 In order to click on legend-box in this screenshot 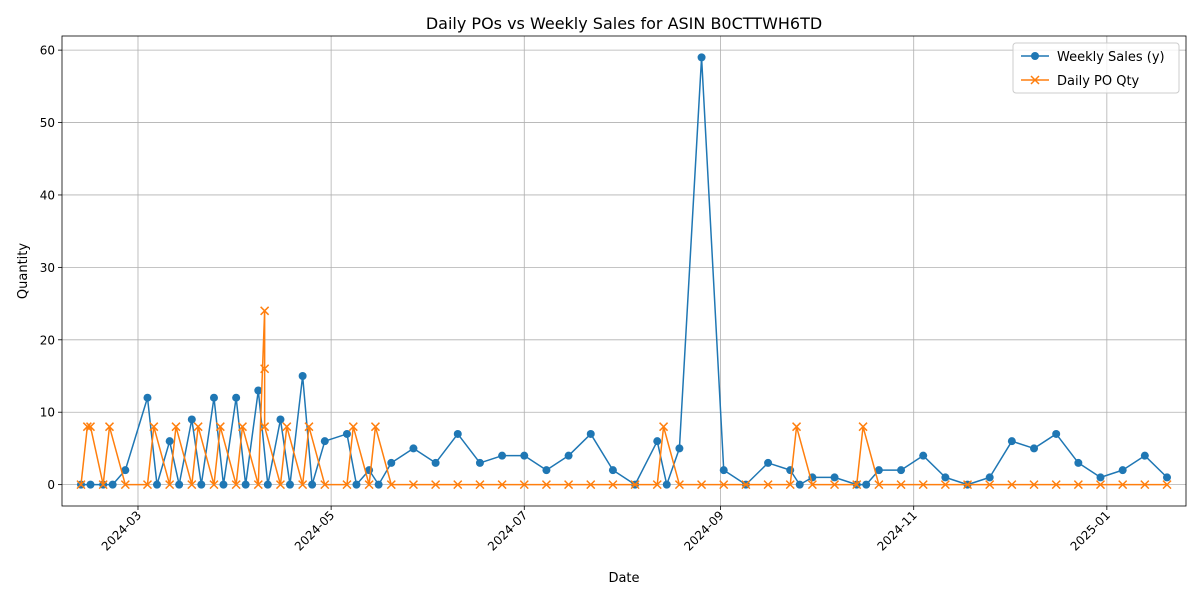, I will do `click(1096, 68)`.